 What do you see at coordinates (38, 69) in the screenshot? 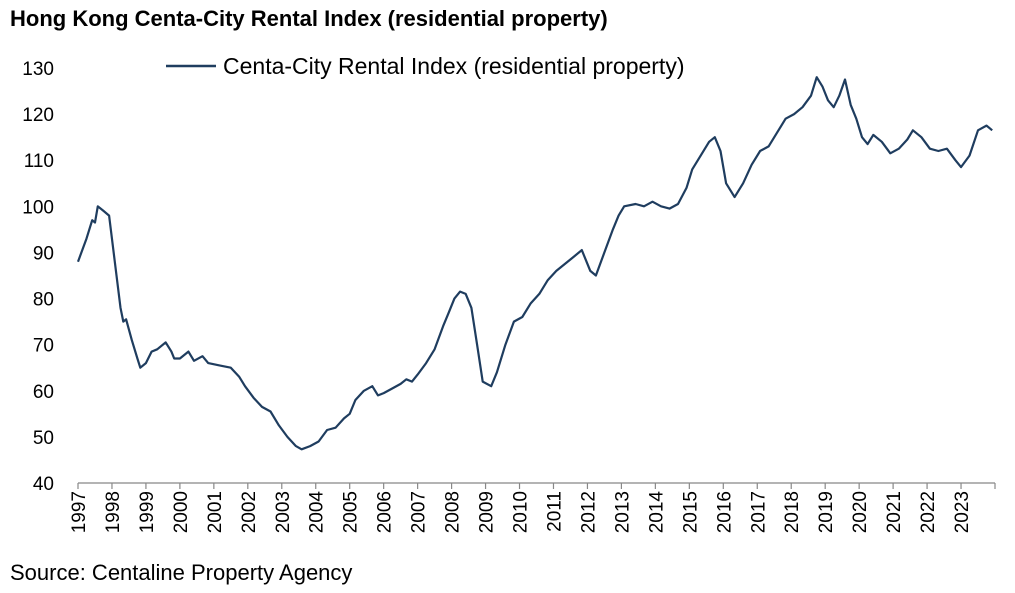
I see `y-tick-label: 130` at bounding box center [38, 69].